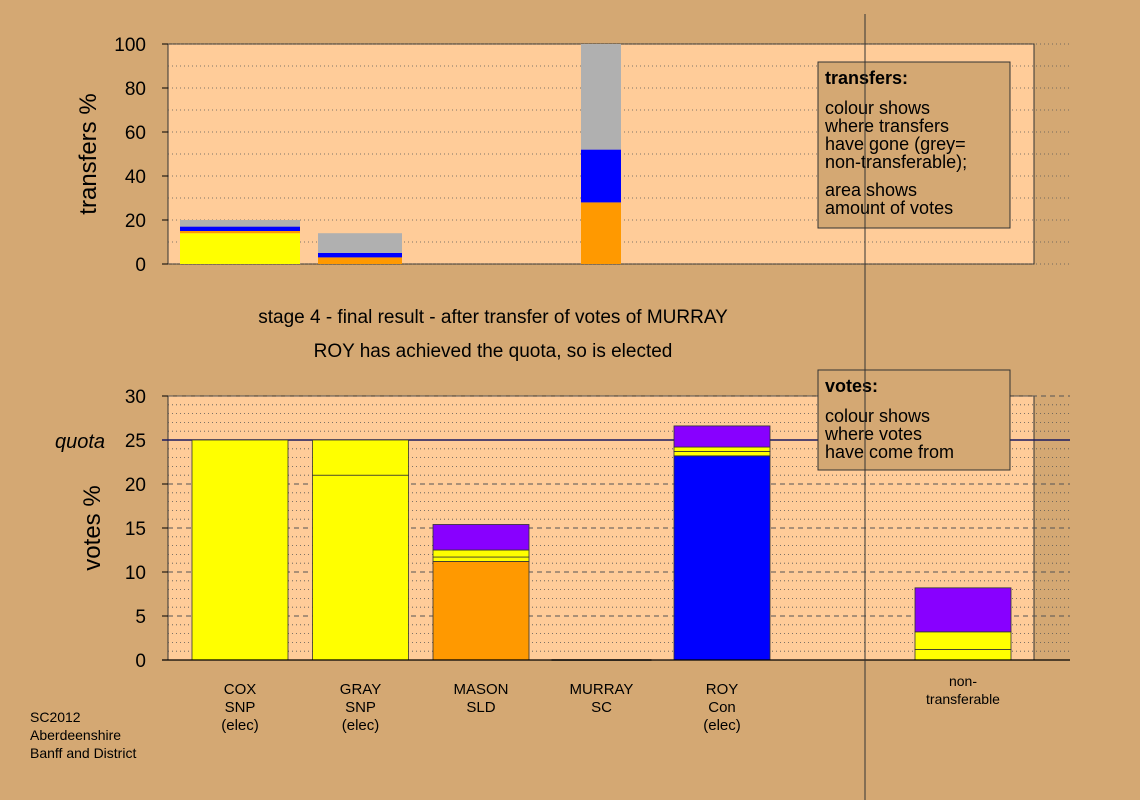  What do you see at coordinates (722, 707) in the screenshot?
I see `category-label: Con` at bounding box center [722, 707].